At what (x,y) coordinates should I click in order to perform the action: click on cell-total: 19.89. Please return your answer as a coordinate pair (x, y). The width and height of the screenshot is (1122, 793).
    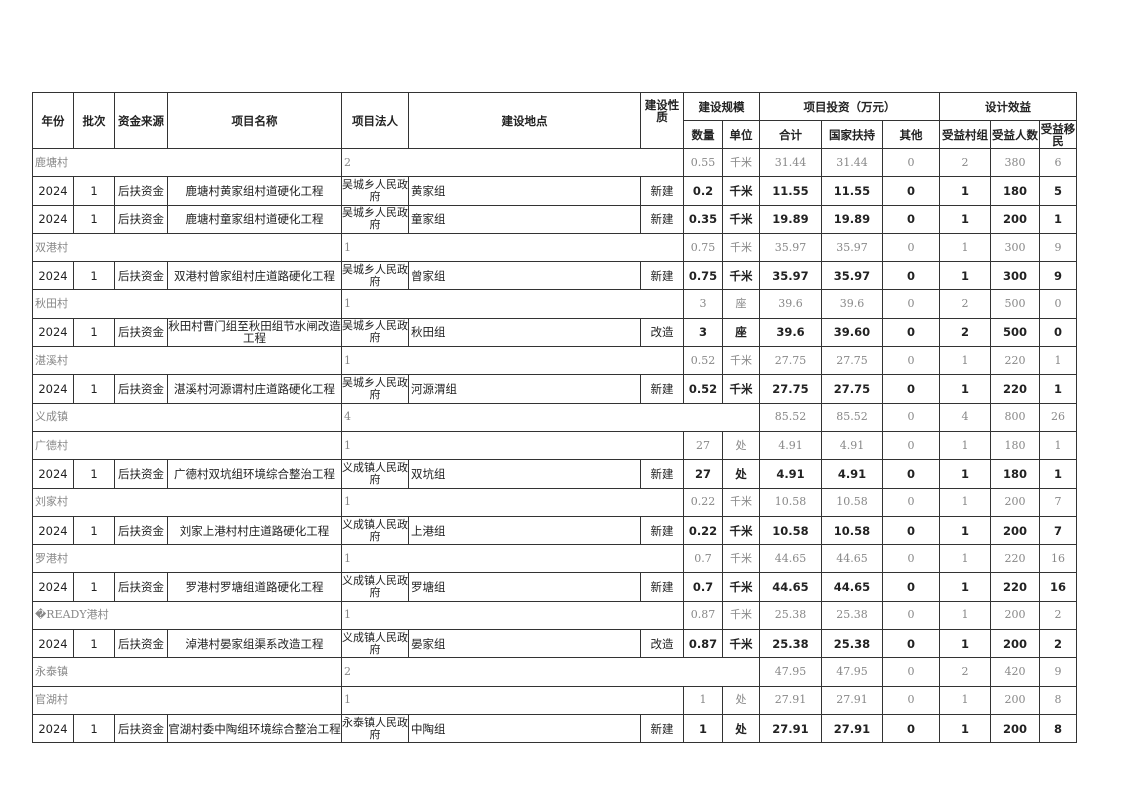
    Looking at the image, I should click on (790, 219).